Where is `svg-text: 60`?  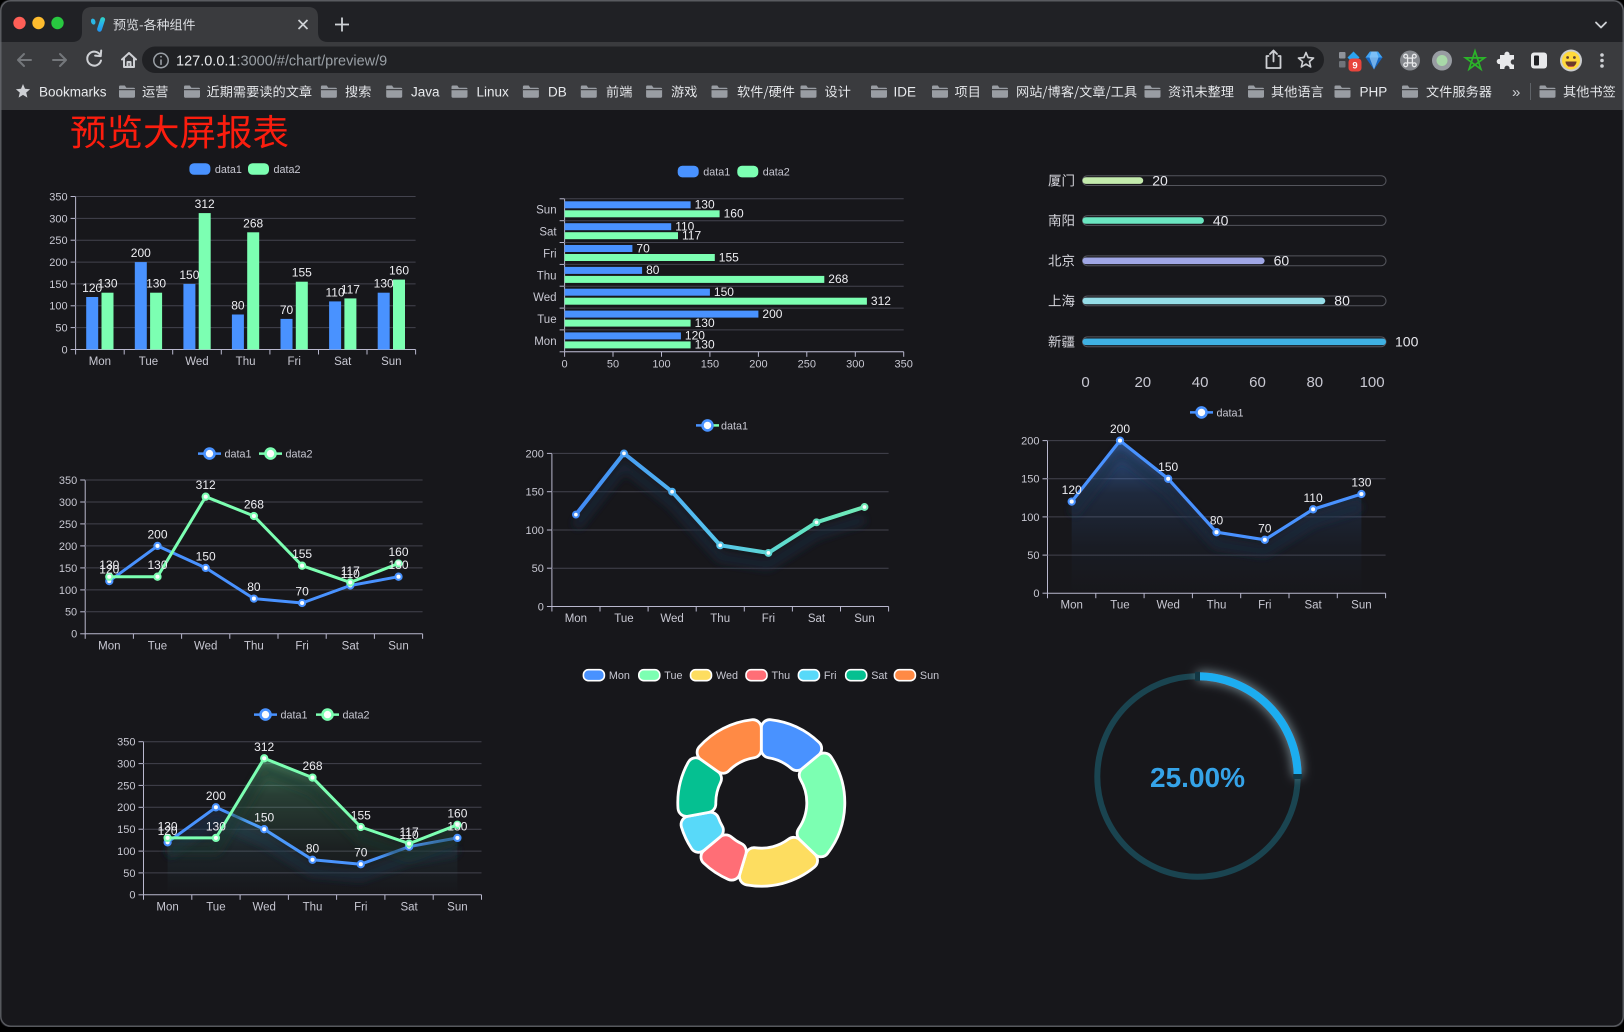
svg-text: 60 is located at coordinates (1257, 382).